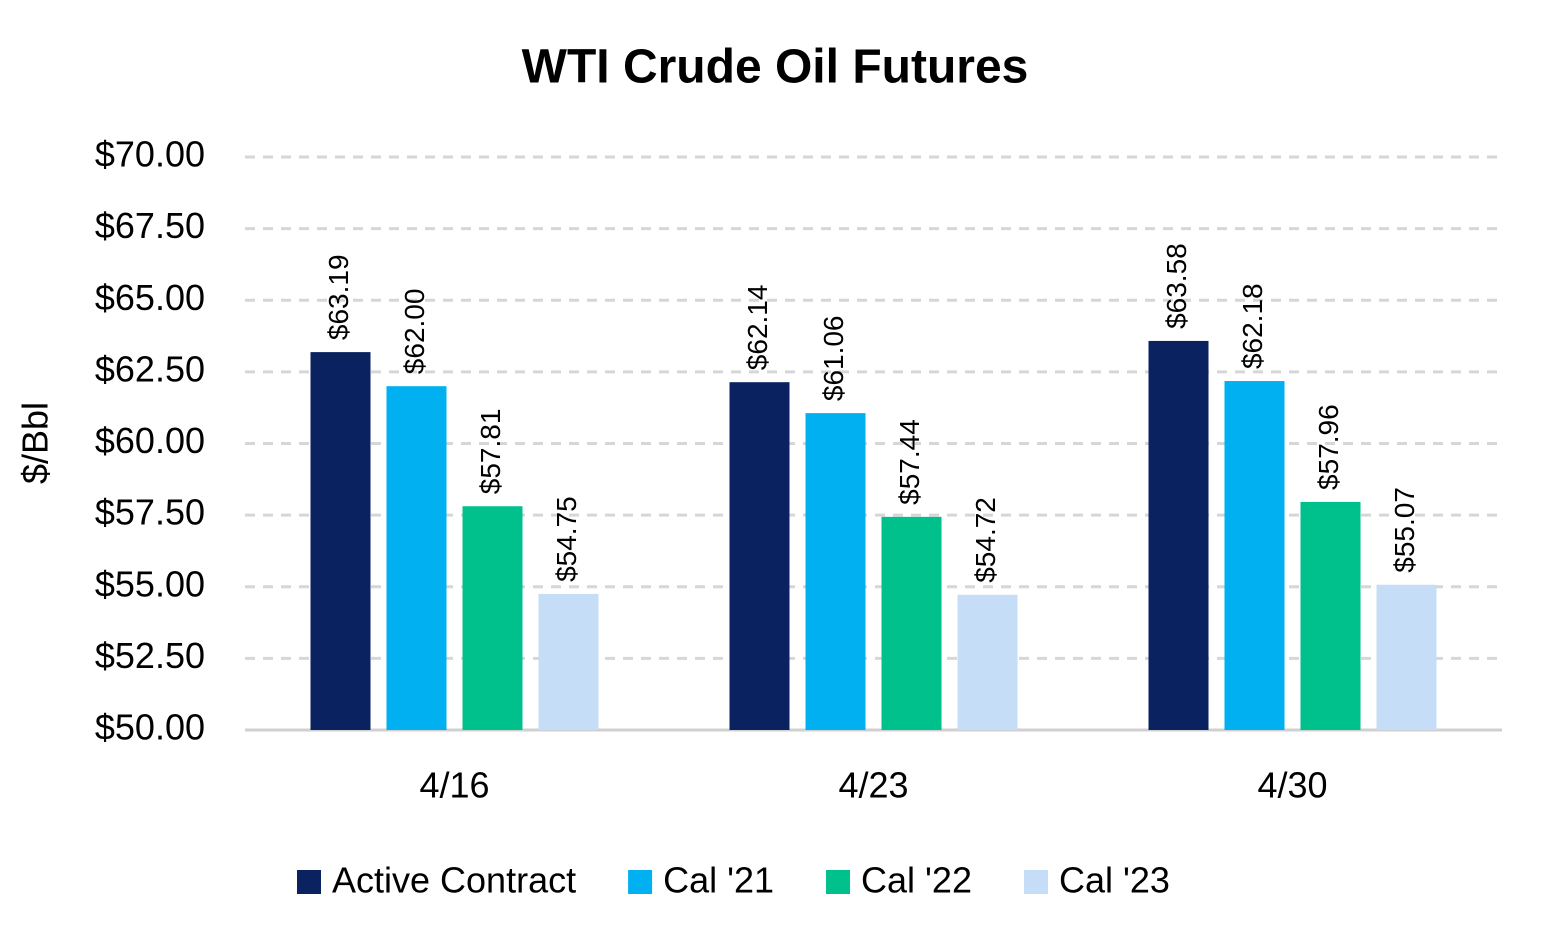 This screenshot has height=947, width=1550. Describe the element at coordinates (757, 328) in the screenshot. I see `value-label: $62.14` at that location.